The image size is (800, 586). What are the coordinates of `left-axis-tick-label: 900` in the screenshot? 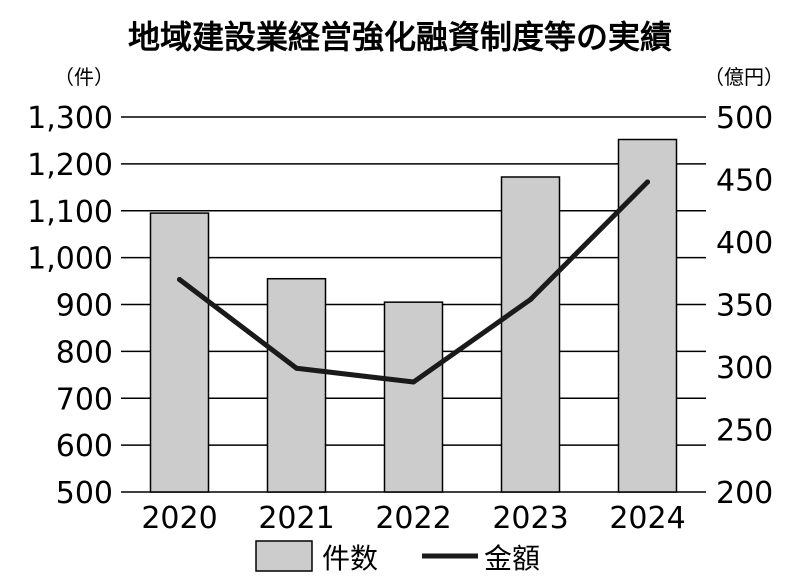 It's located at (84, 306).